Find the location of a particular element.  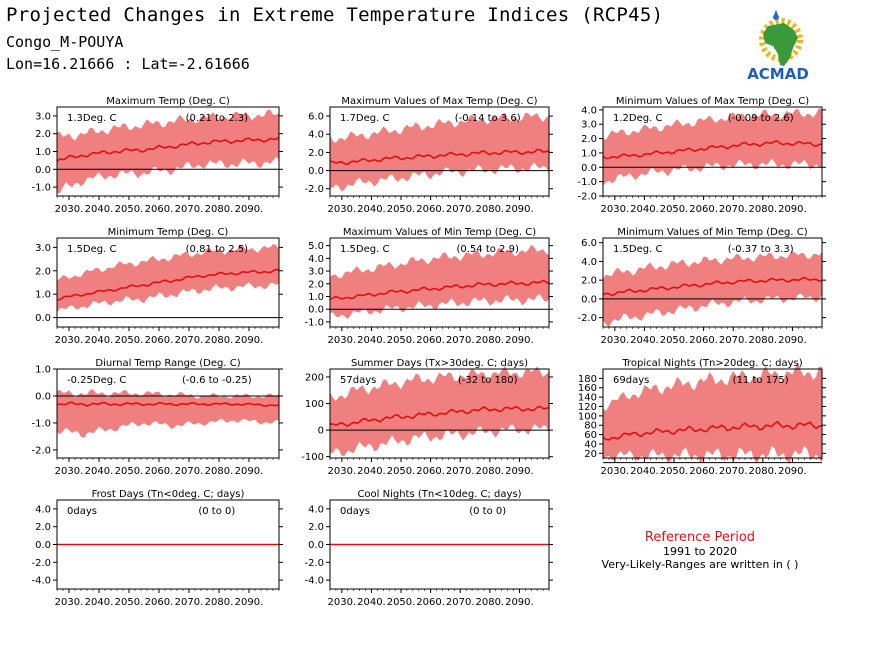

y-tick-label: 4.0 is located at coordinates (316, 509).